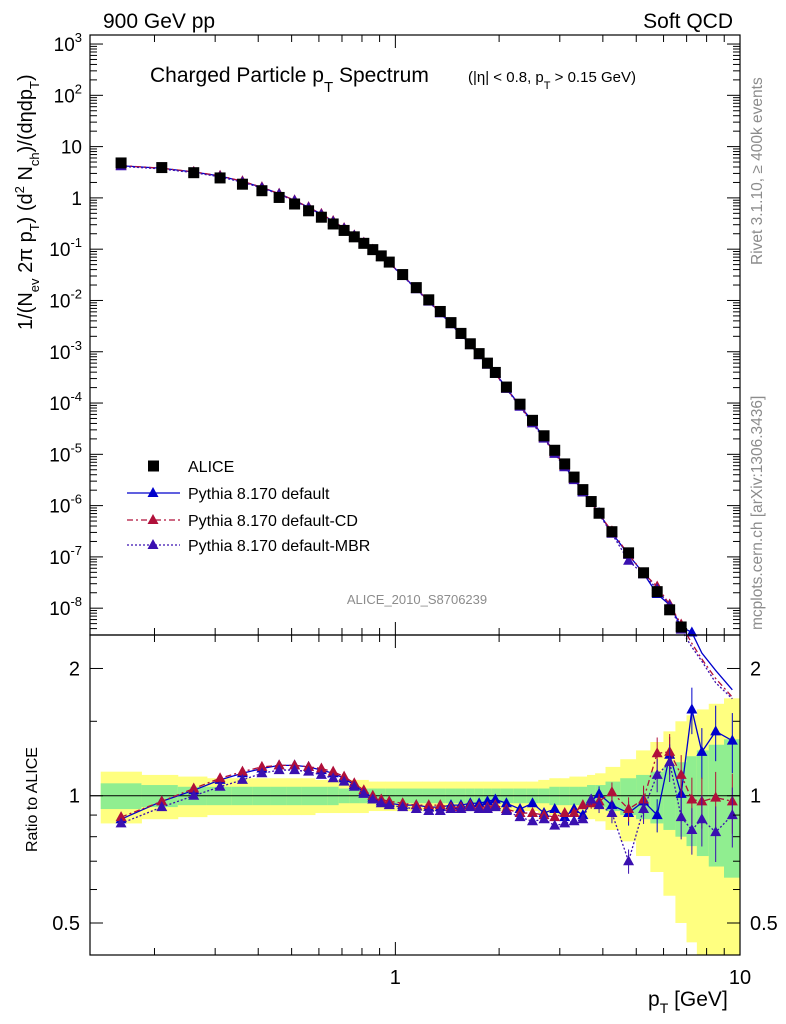  I want to click on legend-marker-alice, so click(153, 466).